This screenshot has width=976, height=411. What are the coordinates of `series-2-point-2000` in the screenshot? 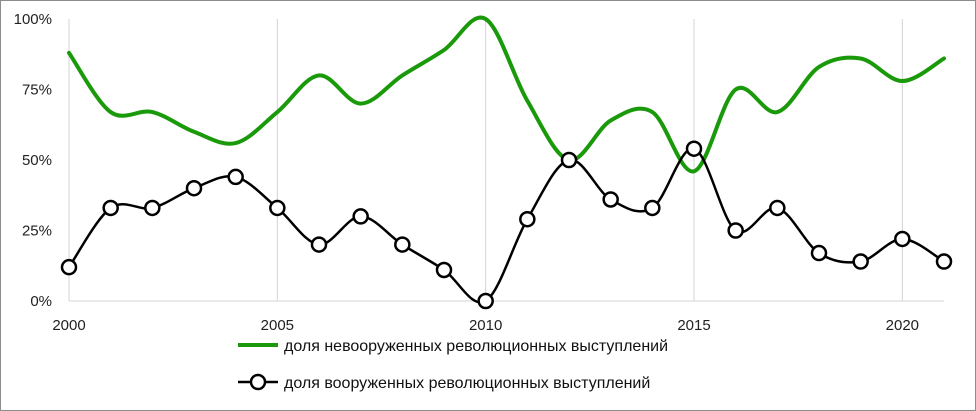 It's located at (69, 267).